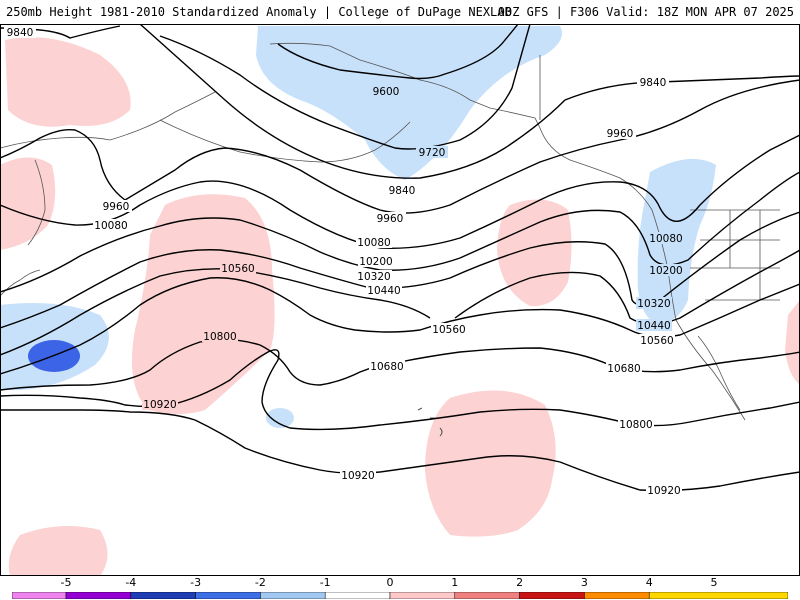  I want to click on positive-anomaly-kamchatka, so click(28, 203).